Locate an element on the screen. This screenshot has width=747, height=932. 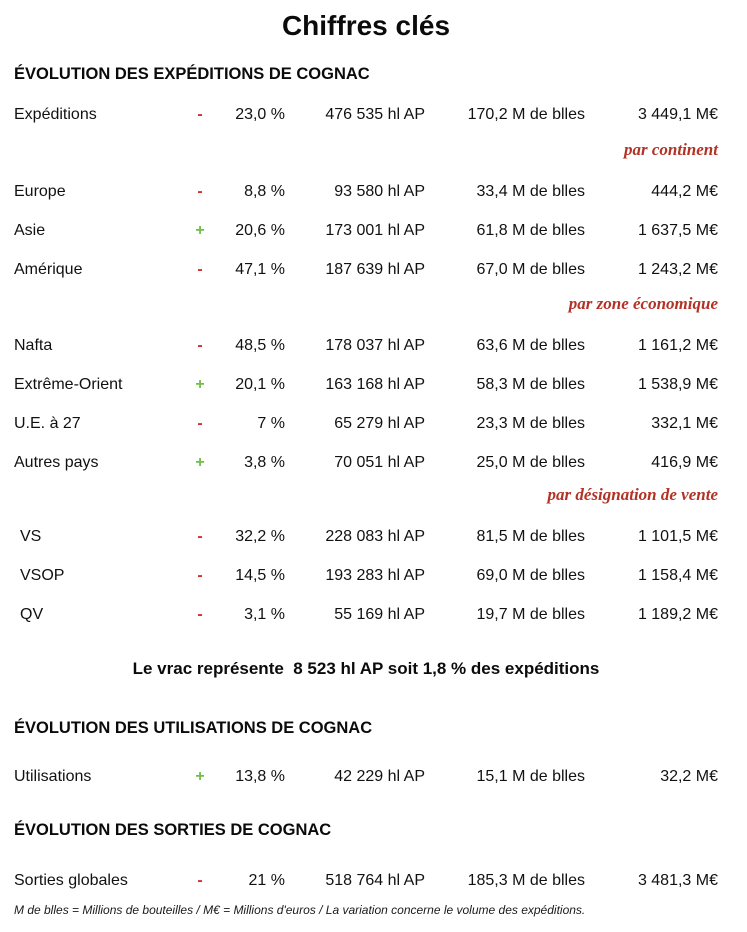
section-heading-utilisations: ÉVOLUTION DES UTILISATIONS DE COGNAC is located at coordinates (193, 728).